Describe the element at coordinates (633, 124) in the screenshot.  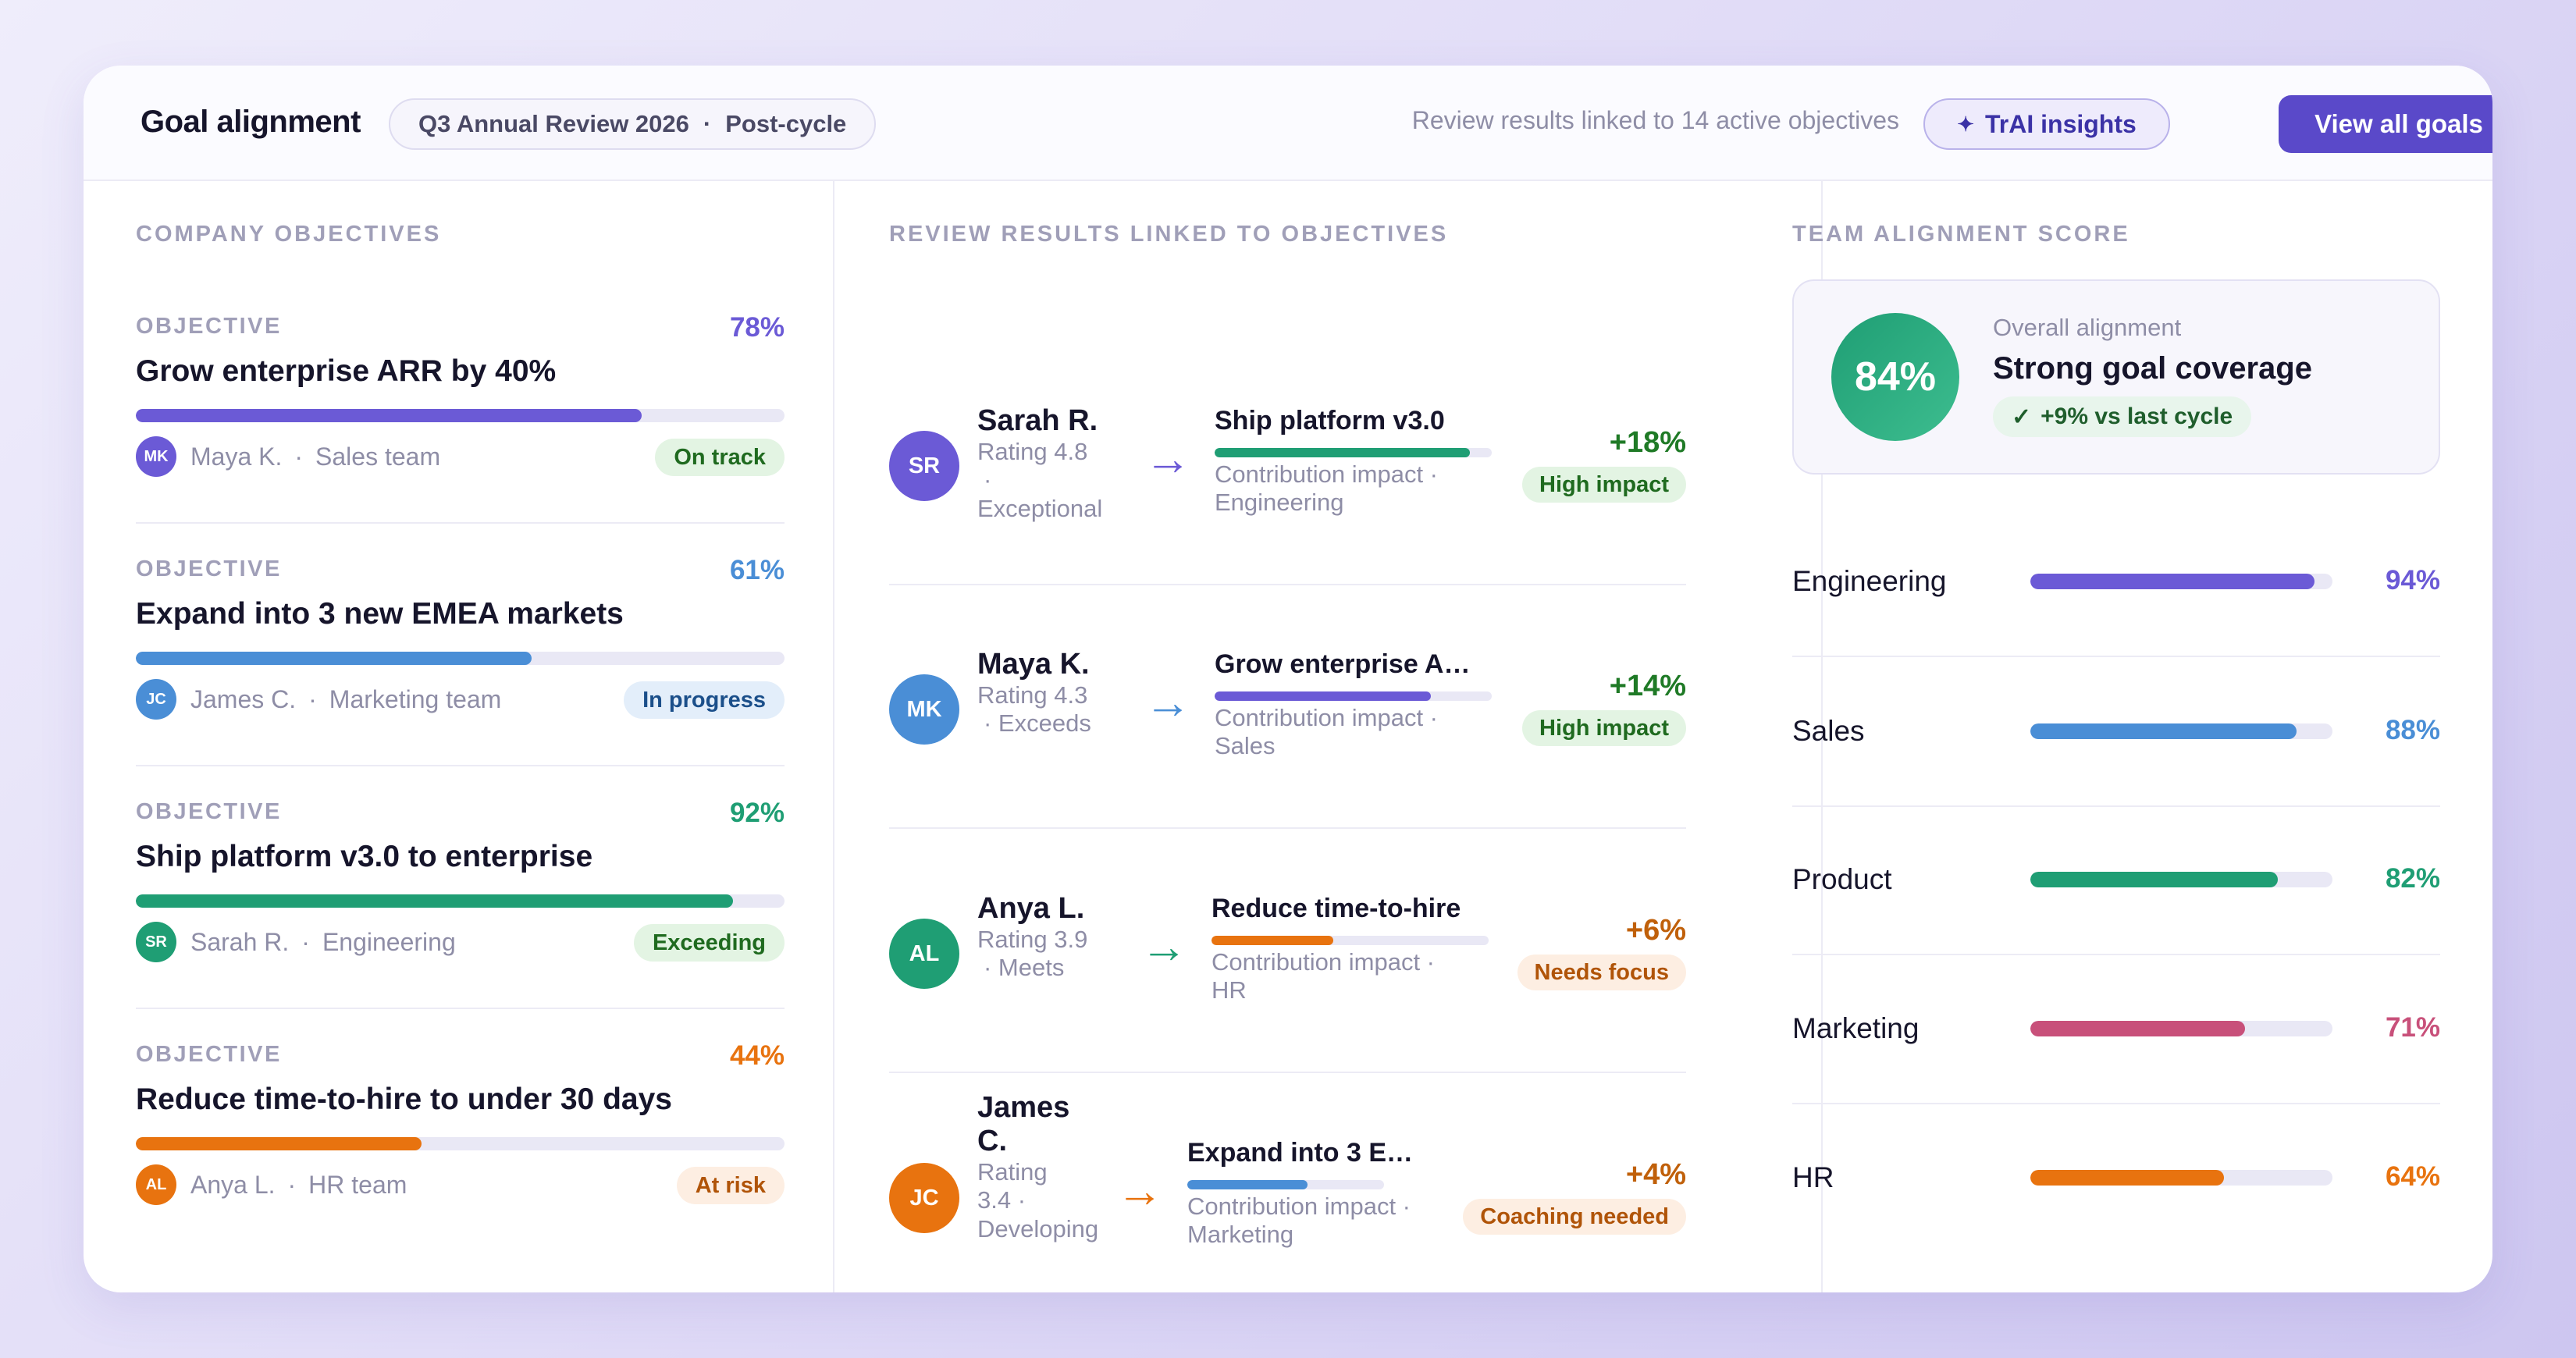
I see `review-cycle-selector: Q3 Annual Review 2026 · Post-cycle` at that location.